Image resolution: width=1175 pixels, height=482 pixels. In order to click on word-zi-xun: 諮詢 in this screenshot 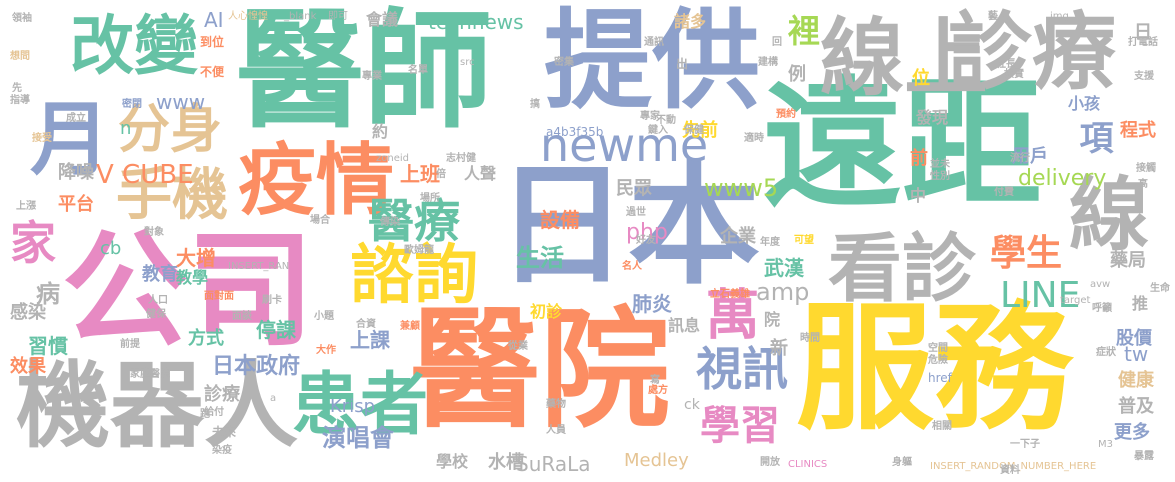, I will do `click(414, 276)`.